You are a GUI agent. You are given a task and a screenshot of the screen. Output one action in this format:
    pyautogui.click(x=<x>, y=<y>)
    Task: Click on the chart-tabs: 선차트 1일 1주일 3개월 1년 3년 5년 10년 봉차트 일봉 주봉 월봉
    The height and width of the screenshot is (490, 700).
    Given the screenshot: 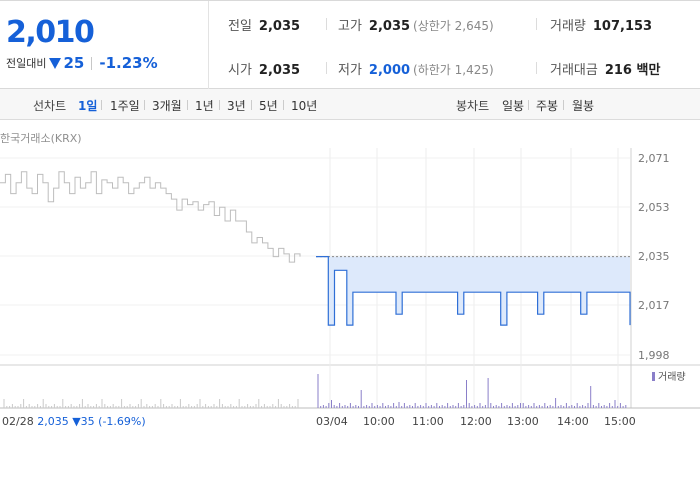 What is the action you would take?
    pyautogui.click(x=350, y=104)
    